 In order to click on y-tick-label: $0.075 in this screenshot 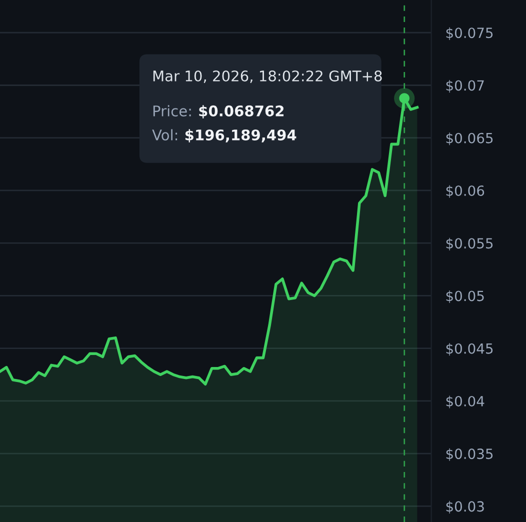, I will do `click(469, 33)`.